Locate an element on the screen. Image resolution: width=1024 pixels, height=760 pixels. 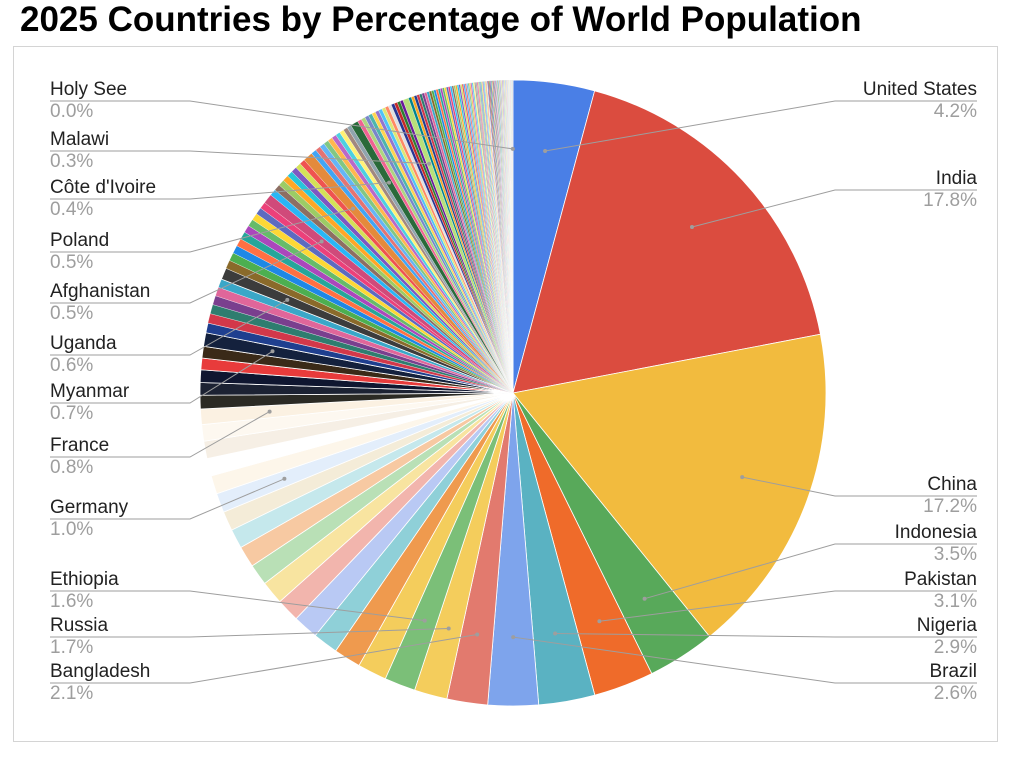
label-percent: 0.6% is located at coordinates (72, 365).